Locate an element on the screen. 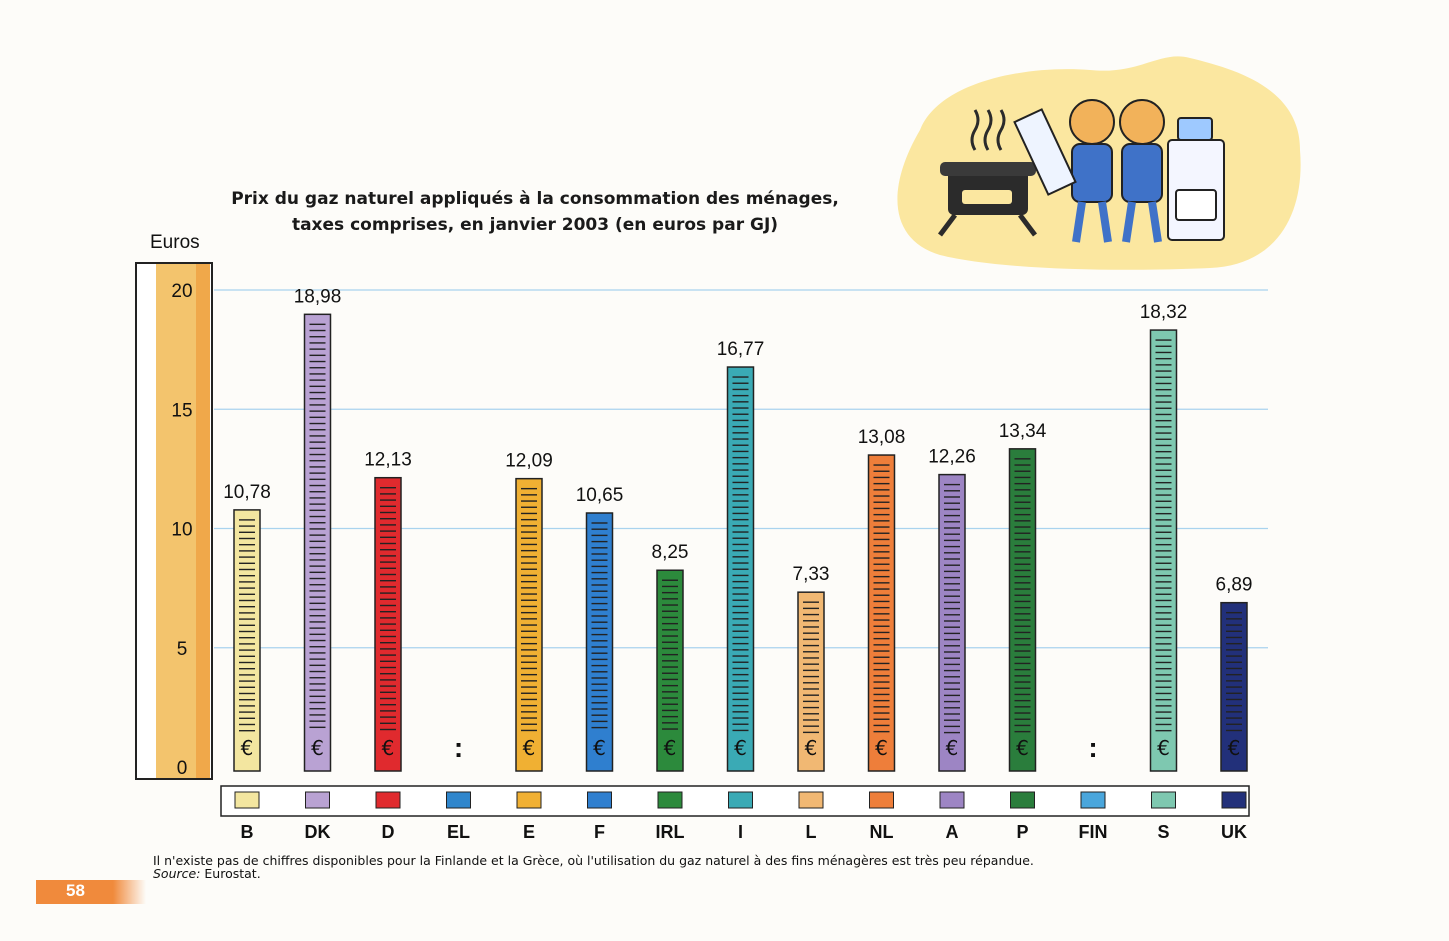 The width and height of the screenshot is (1449, 941). bar-b: €10,78 is located at coordinates (247, 627).